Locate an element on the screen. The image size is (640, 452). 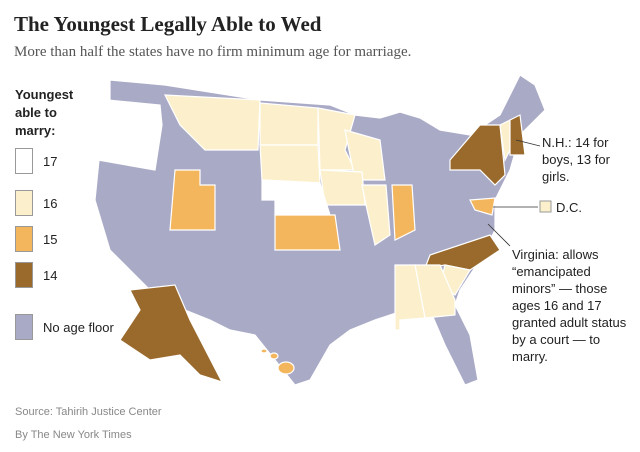
byline: By The New York Times is located at coordinates (73, 435).